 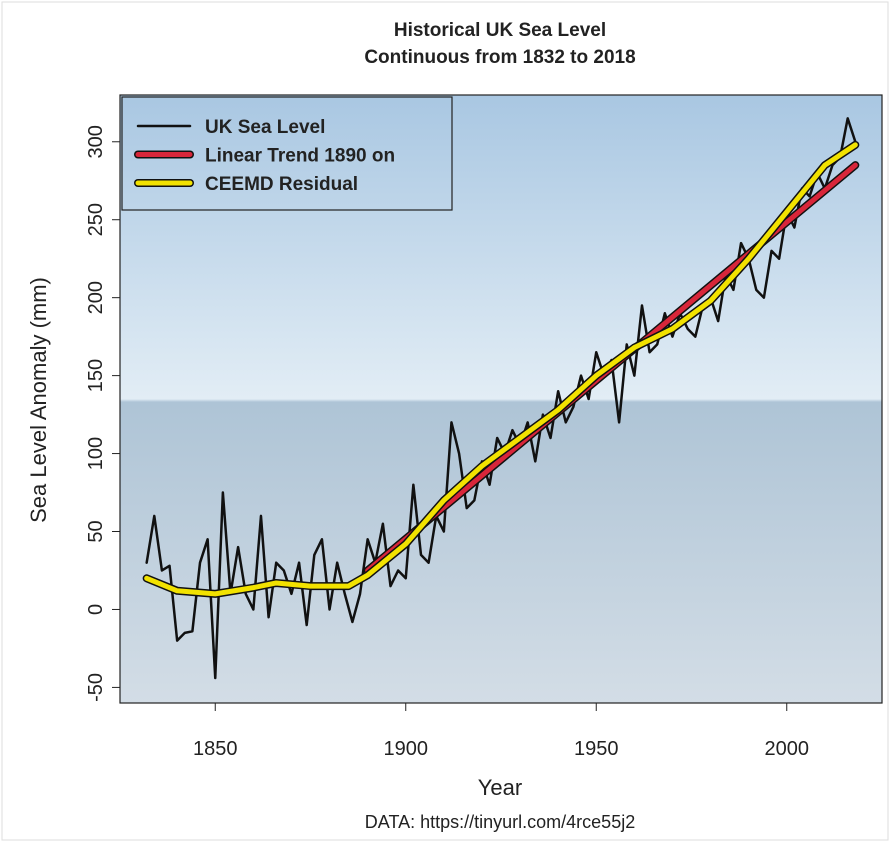 What do you see at coordinates (96, 375) in the screenshot?
I see `y-tick-label: 150` at bounding box center [96, 375].